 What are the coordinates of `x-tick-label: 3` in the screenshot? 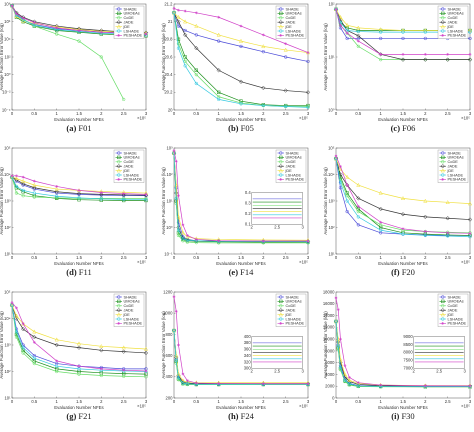 It's located at (146, 401).